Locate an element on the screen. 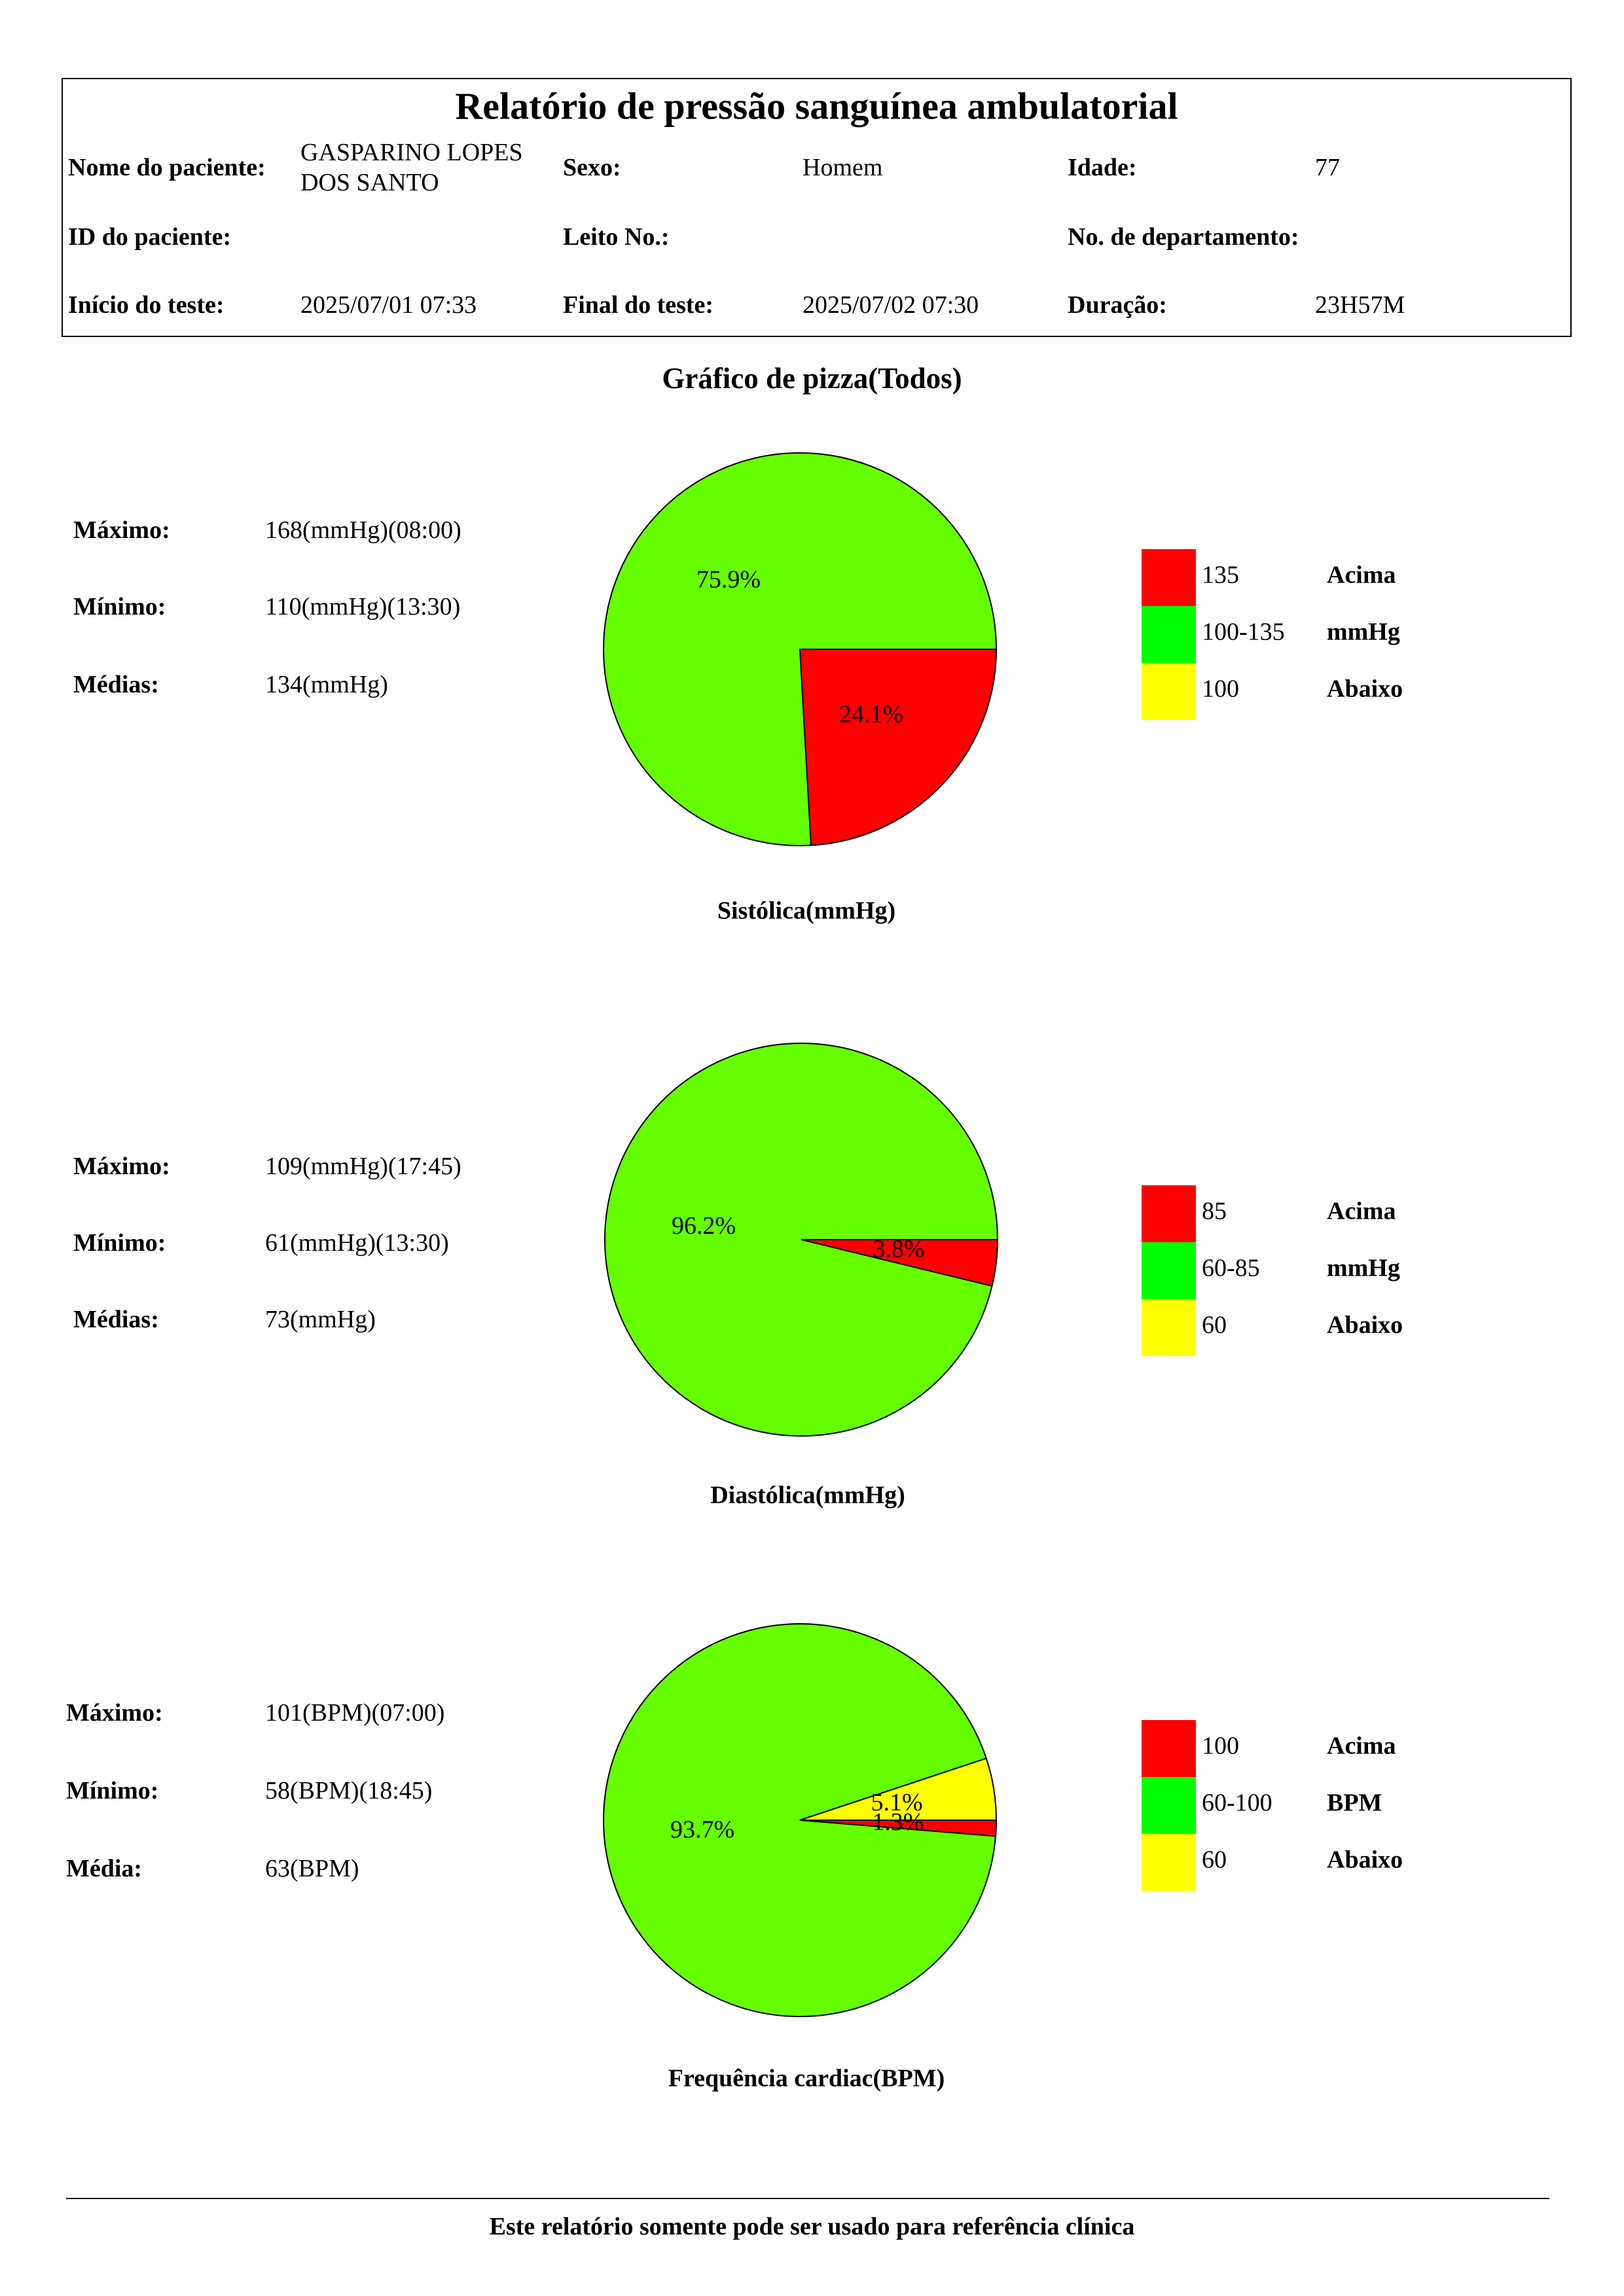 This screenshot has height=2296, width=1624. field-value: GASPARINO LOPES DOS SANTO is located at coordinates (411, 167).